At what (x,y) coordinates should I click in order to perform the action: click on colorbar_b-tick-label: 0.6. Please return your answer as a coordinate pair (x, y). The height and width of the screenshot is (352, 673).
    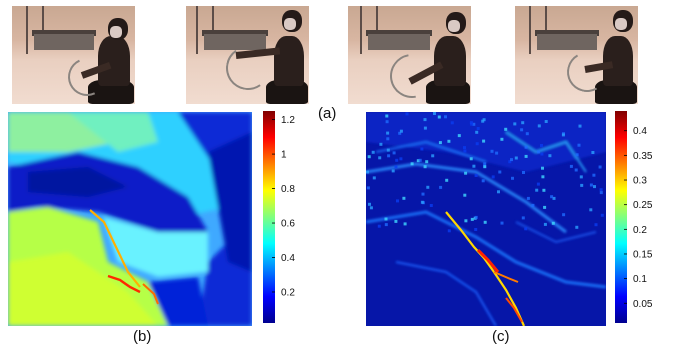
    Looking at the image, I should click on (288, 224).